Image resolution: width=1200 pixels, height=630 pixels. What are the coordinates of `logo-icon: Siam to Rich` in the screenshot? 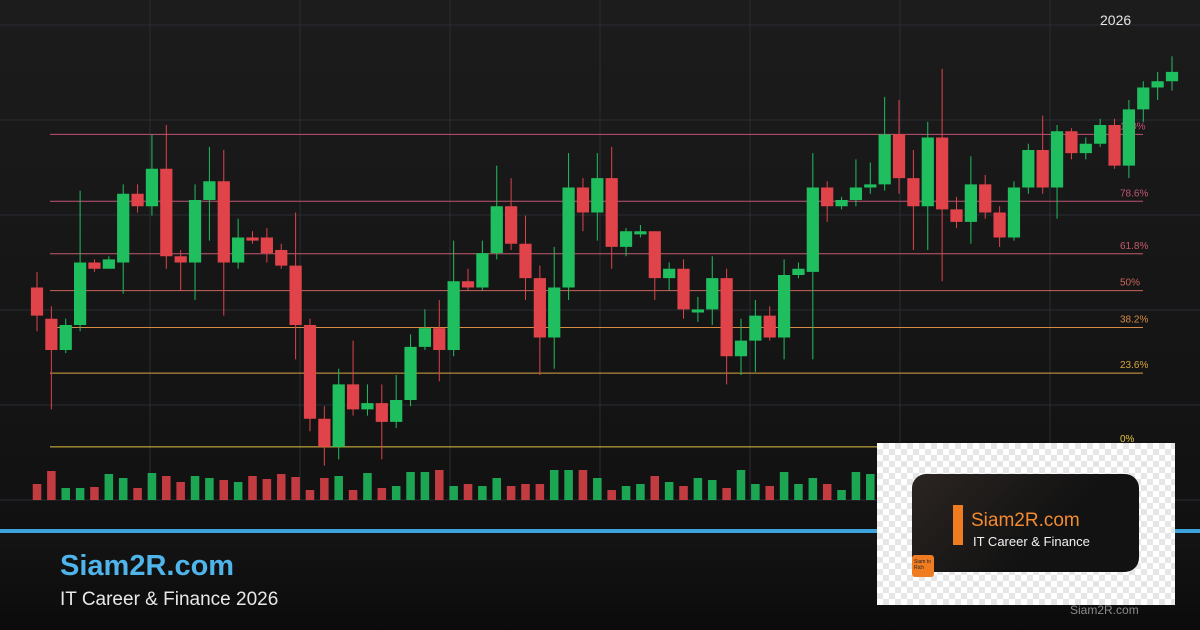 It's located at (923, 566).